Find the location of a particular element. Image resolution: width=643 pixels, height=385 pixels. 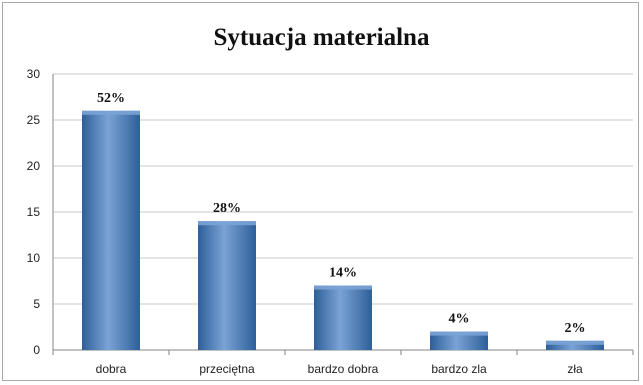

x-tick-label: zła is located at coordinates (575, 369).